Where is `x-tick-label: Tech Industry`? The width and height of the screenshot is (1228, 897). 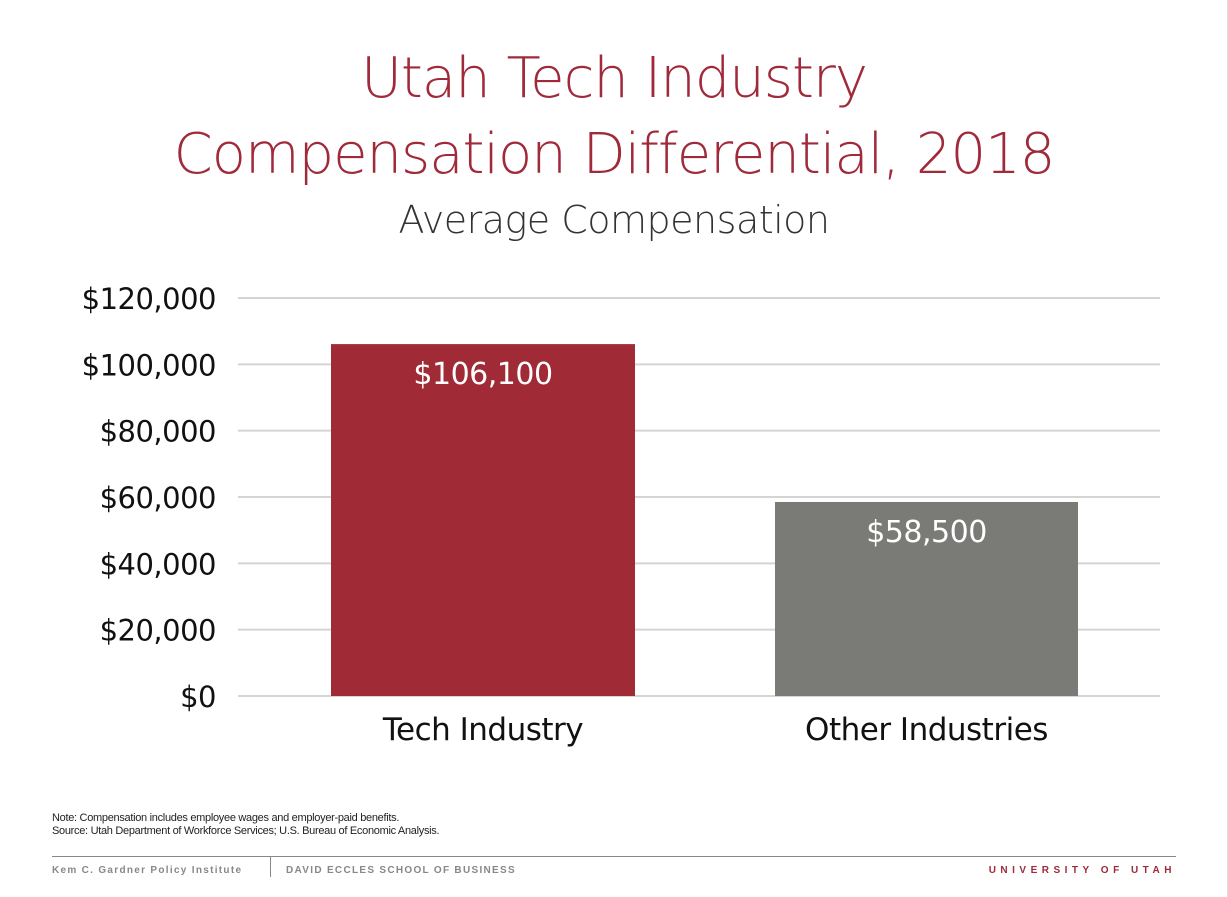
x-tick-label: Tech Industry is located at coordinates (482, 730).